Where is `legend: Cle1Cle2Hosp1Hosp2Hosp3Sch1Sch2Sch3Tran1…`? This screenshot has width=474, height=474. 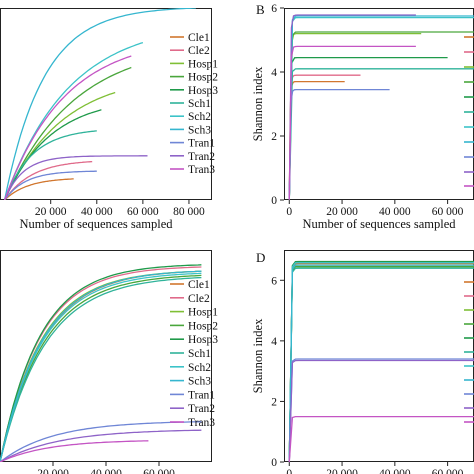
legend: Cle1Cle2Hosp1Hosp2Hosp3Sch1Sch2Sch3Tran1… is located at coordinates (194, 104).